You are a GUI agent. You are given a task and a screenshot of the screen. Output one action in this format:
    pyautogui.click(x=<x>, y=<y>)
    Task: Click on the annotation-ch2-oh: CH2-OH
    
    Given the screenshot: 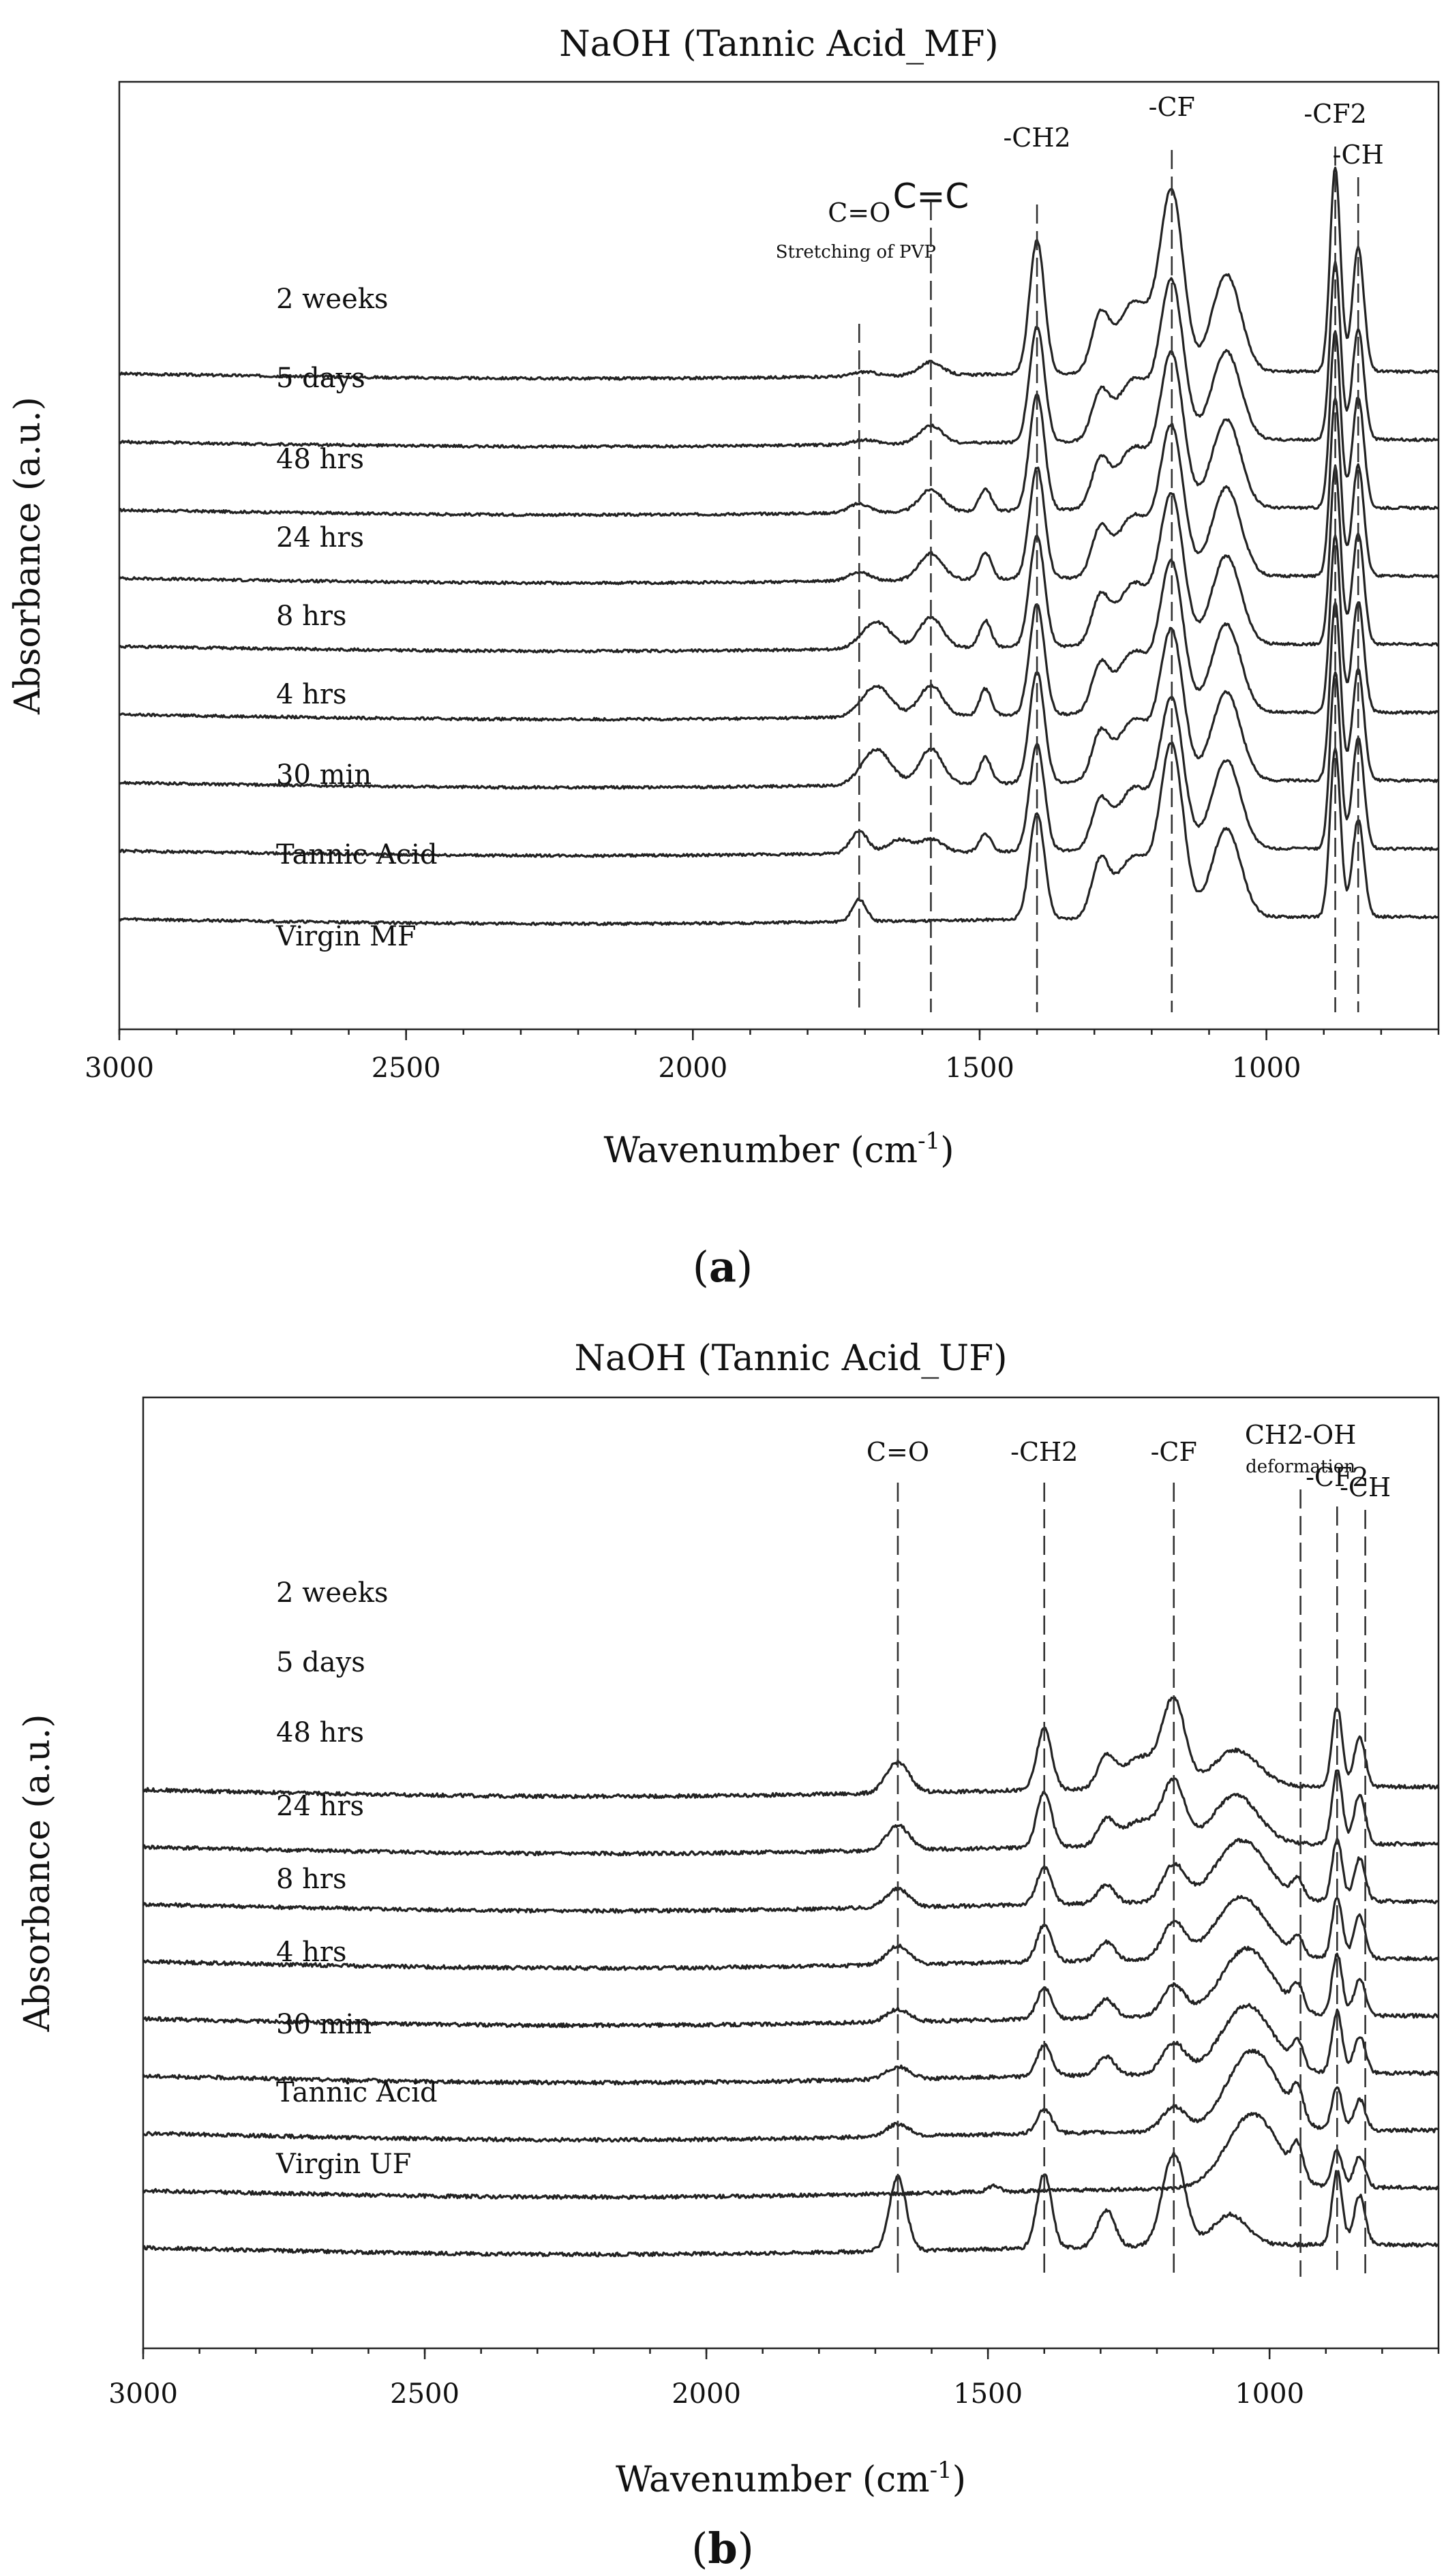 What is the action you would take?
    pyautogui.click(x=1301, y=1435)
    